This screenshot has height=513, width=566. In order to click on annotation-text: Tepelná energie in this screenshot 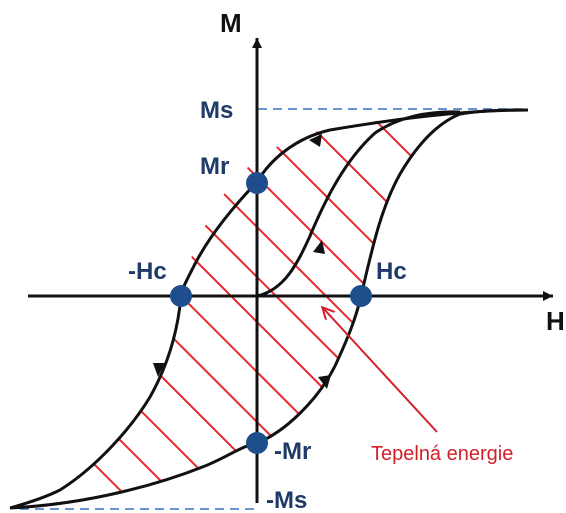, I will do `click(442, 454)`.